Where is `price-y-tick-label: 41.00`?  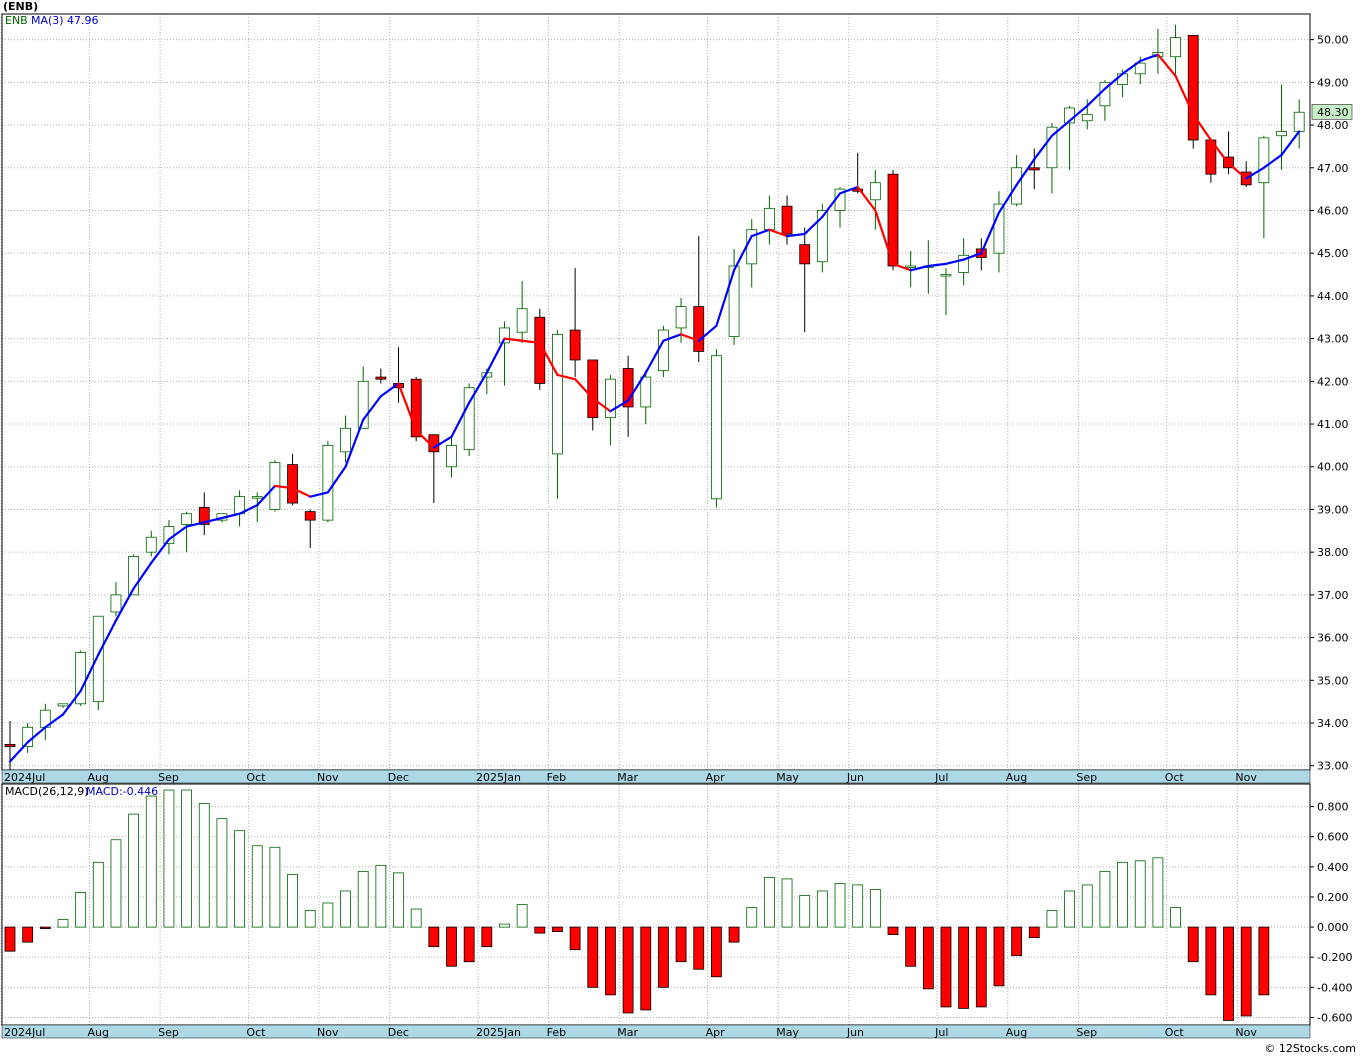
price-y-tick-label: 41.00 is located at coordinates (1333, 424).